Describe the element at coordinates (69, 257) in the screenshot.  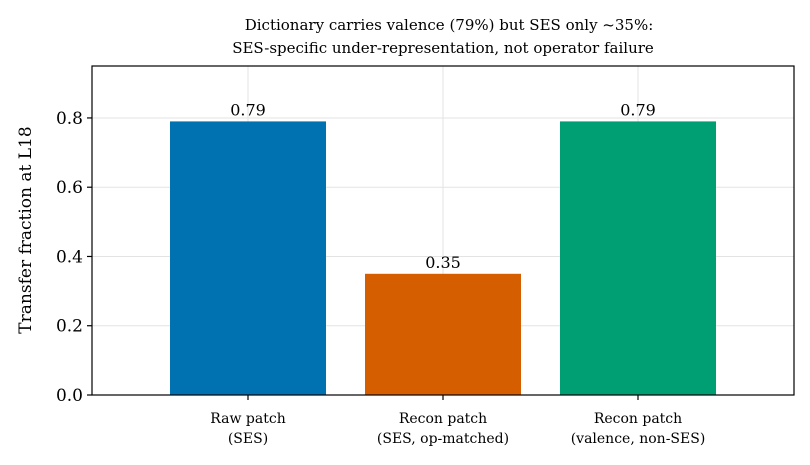
I see `y-tick-label: 0.4` at that location.